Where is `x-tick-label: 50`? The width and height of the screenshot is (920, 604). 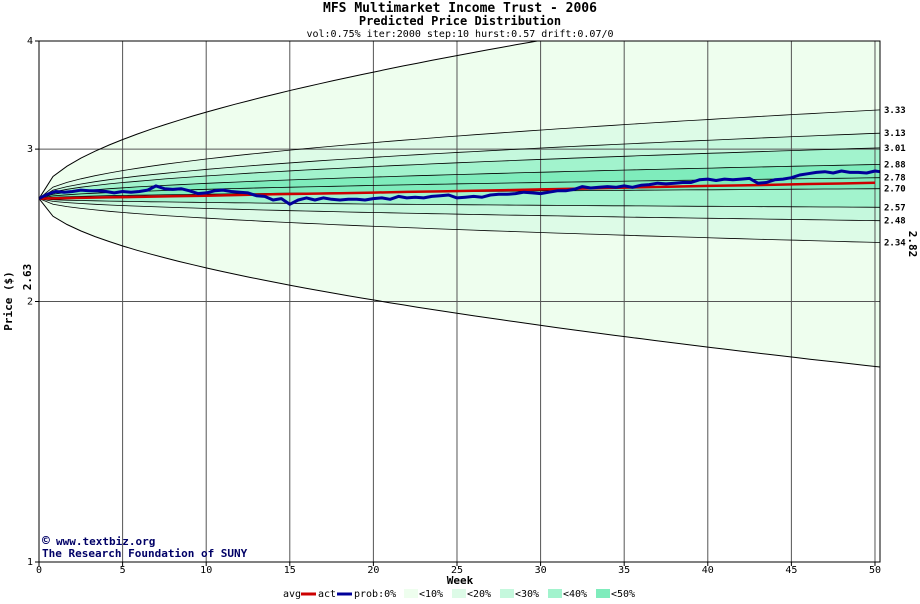 x-tick-label: 50 is located at coordinates (875, 570).